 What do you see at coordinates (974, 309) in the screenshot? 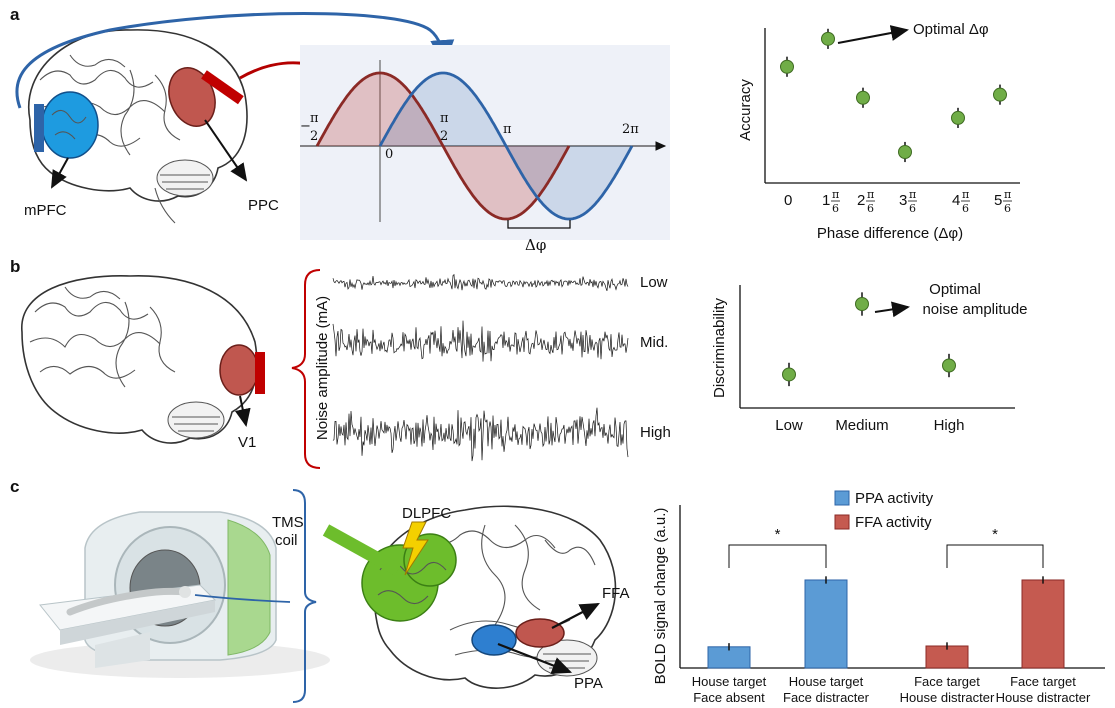
I see `chart-b-annotation-l2: noise amplitude` at bounding box center [974, 309].